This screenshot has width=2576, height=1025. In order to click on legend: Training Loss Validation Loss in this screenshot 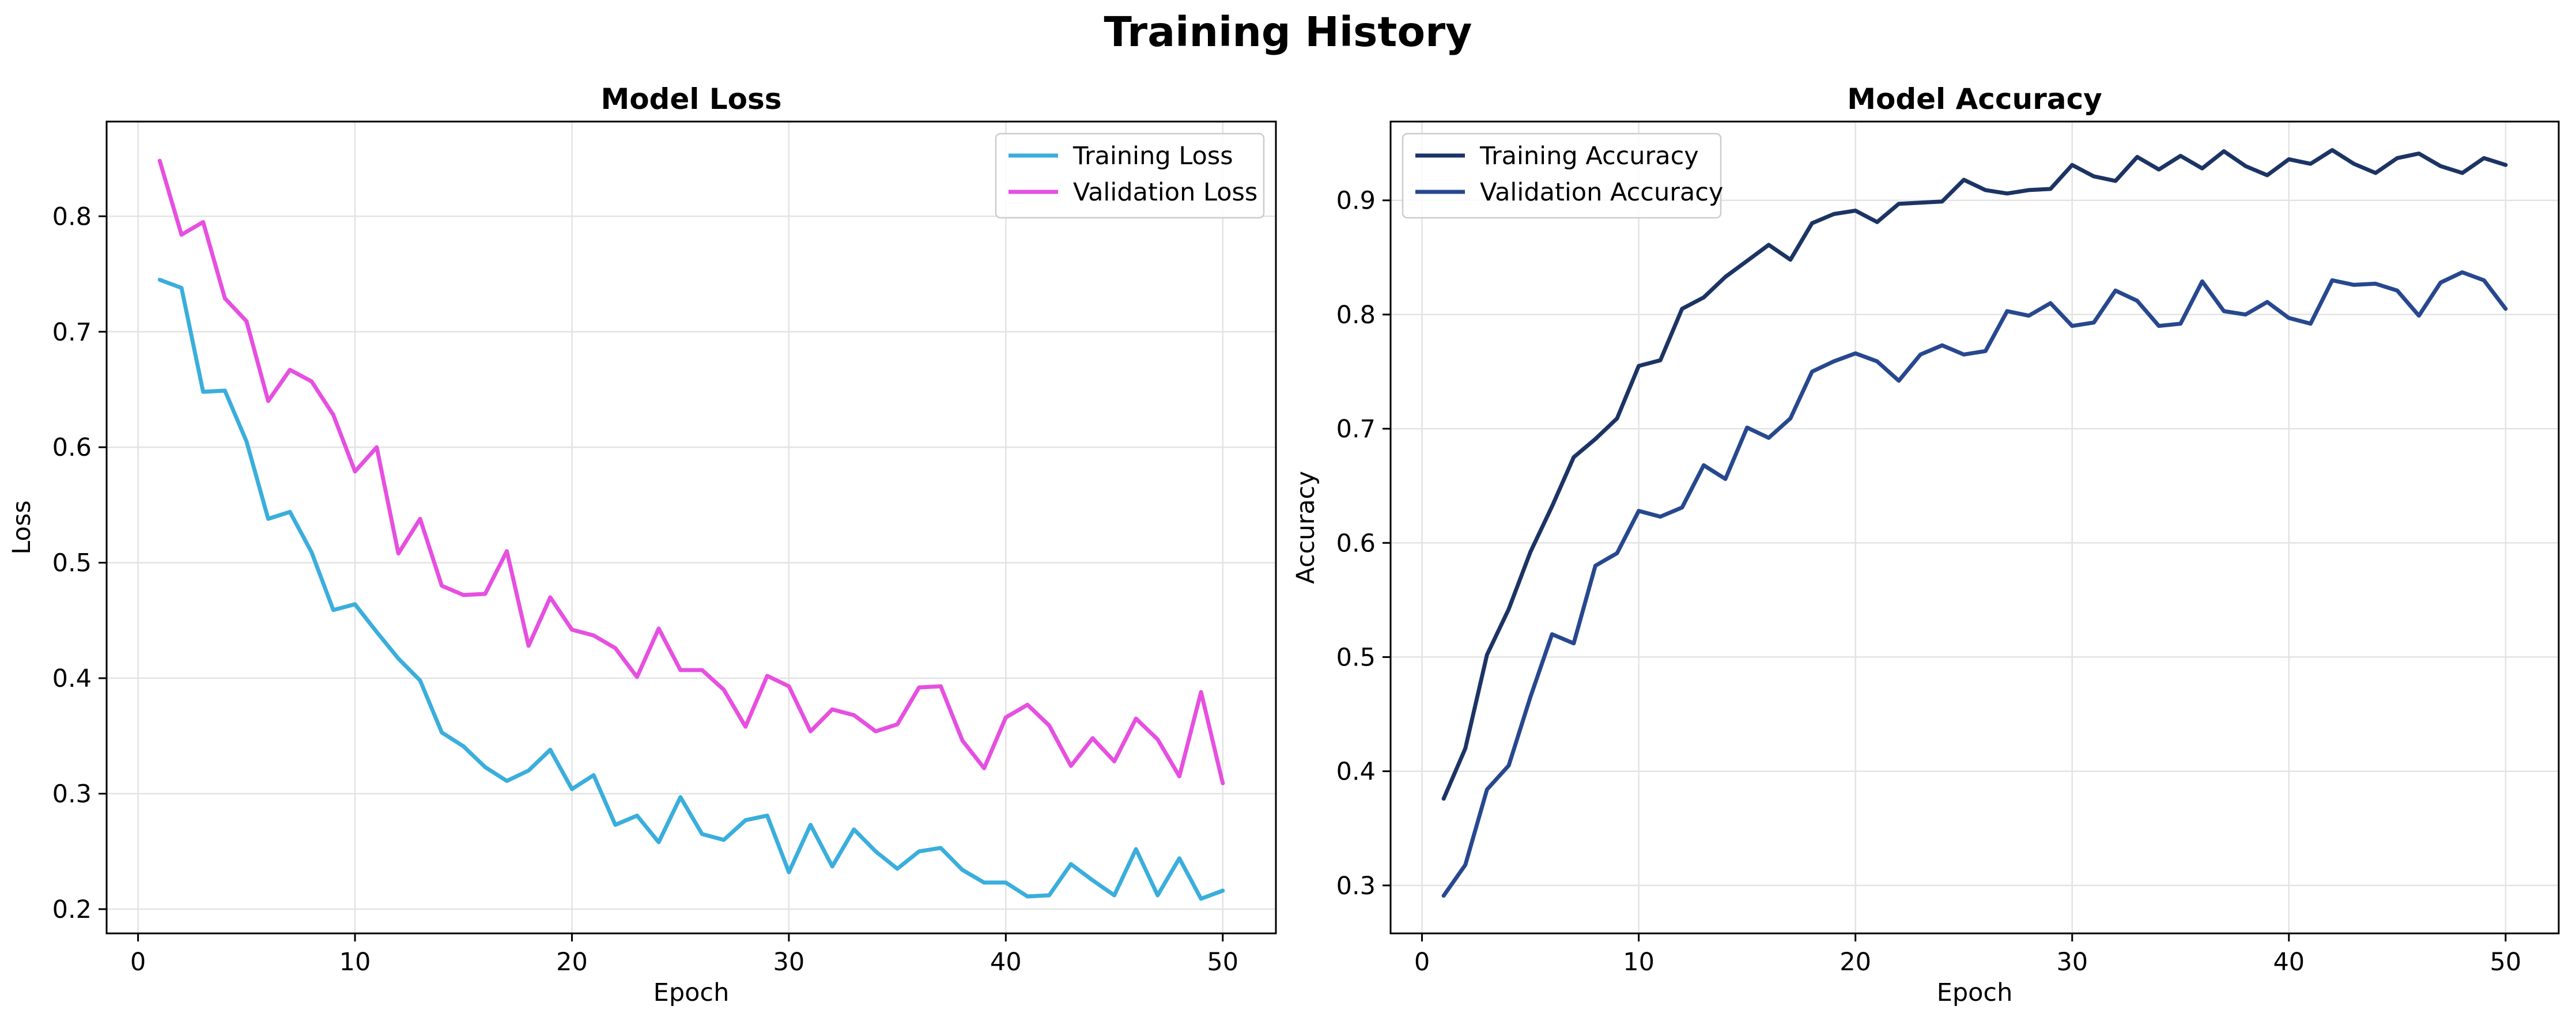, I will do `click(1130, 176)`.